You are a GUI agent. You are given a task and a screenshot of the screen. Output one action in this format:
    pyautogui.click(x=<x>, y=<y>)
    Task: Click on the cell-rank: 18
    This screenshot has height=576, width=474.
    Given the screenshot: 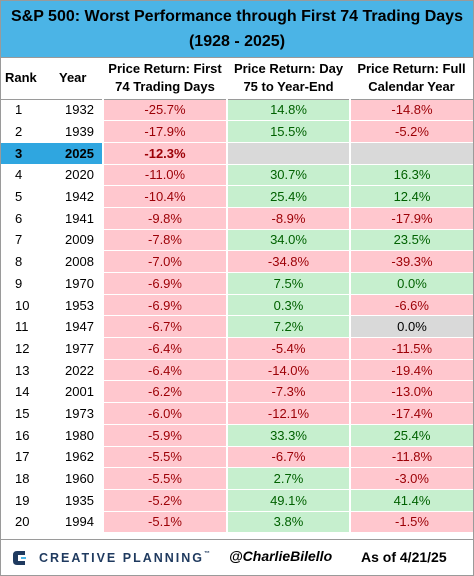 What is the action you would take?
    pyautogui.click(x=27, y=478)
    